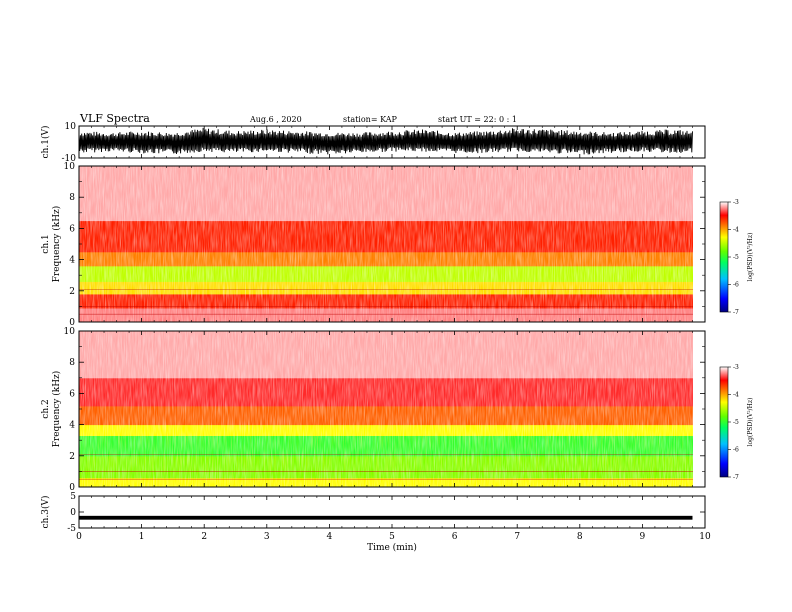  Describe the element at coordinates (142, 537) in the screenshot. I see `x-tick-label: 1` at that location.